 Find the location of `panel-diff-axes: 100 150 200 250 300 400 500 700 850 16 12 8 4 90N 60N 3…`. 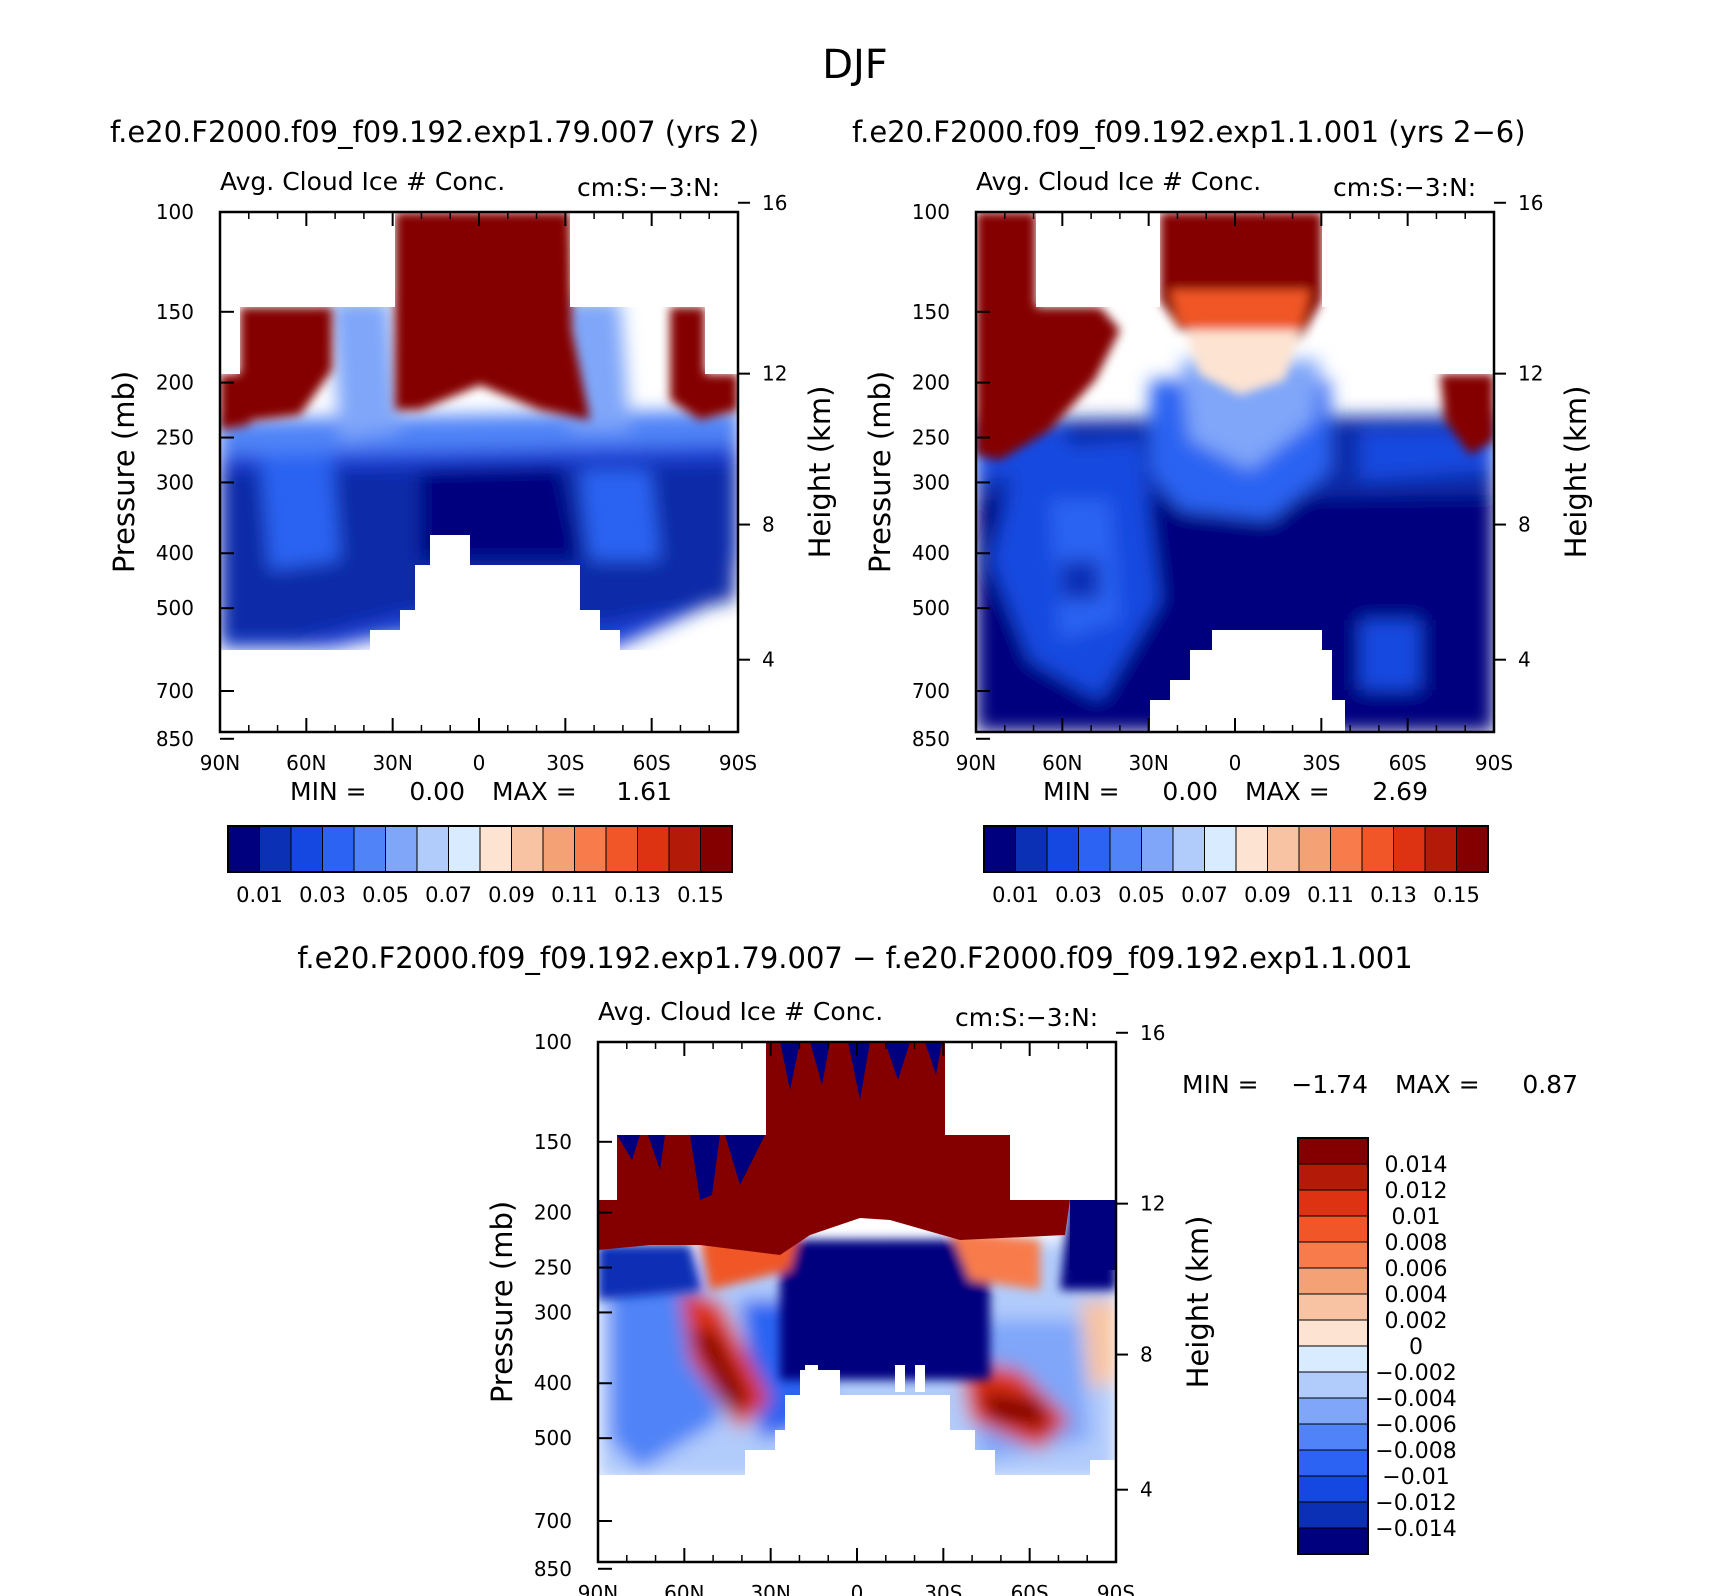

panel-diff-axes: 100 150 200 250 300 400 500 700 850 16 12 8 4 90N 60N 3… is located at coordinates (850, 1308).